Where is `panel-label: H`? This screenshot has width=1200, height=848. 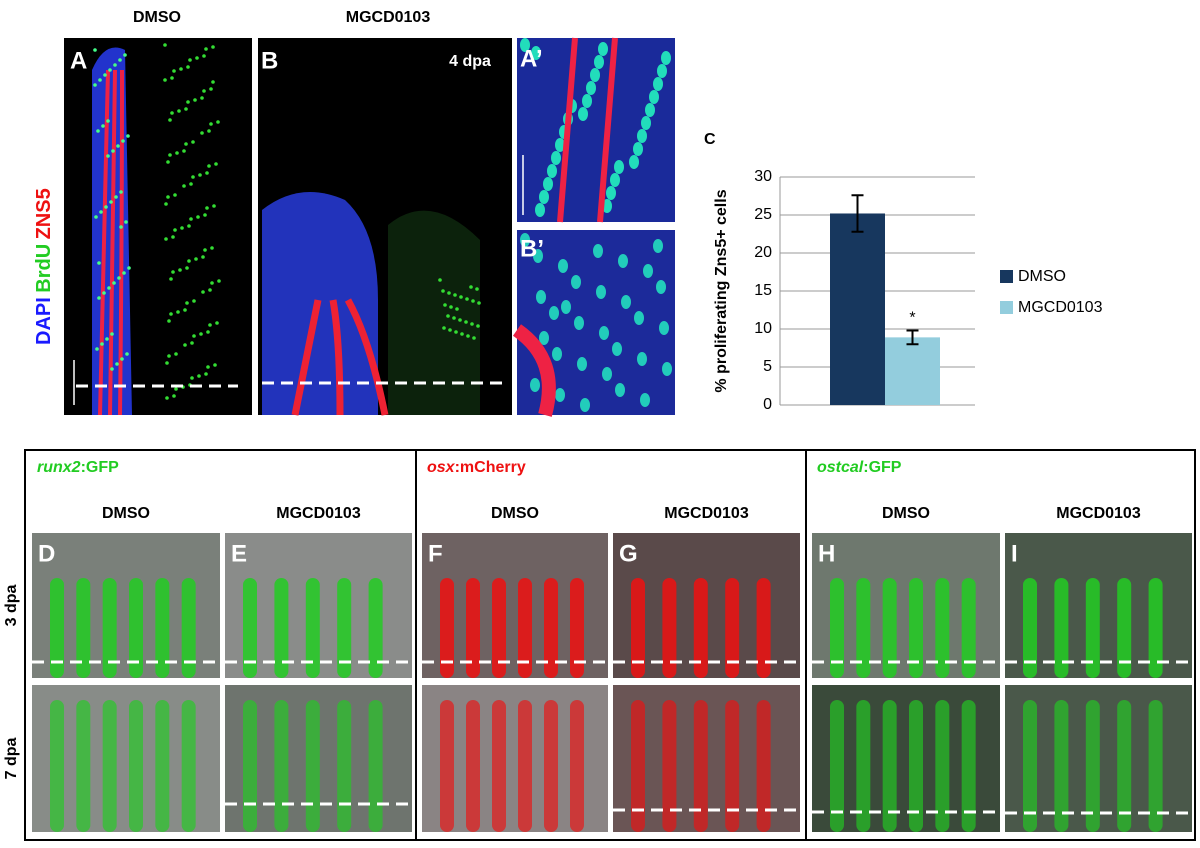 panel-label: H is located at coordinates (826, 553).